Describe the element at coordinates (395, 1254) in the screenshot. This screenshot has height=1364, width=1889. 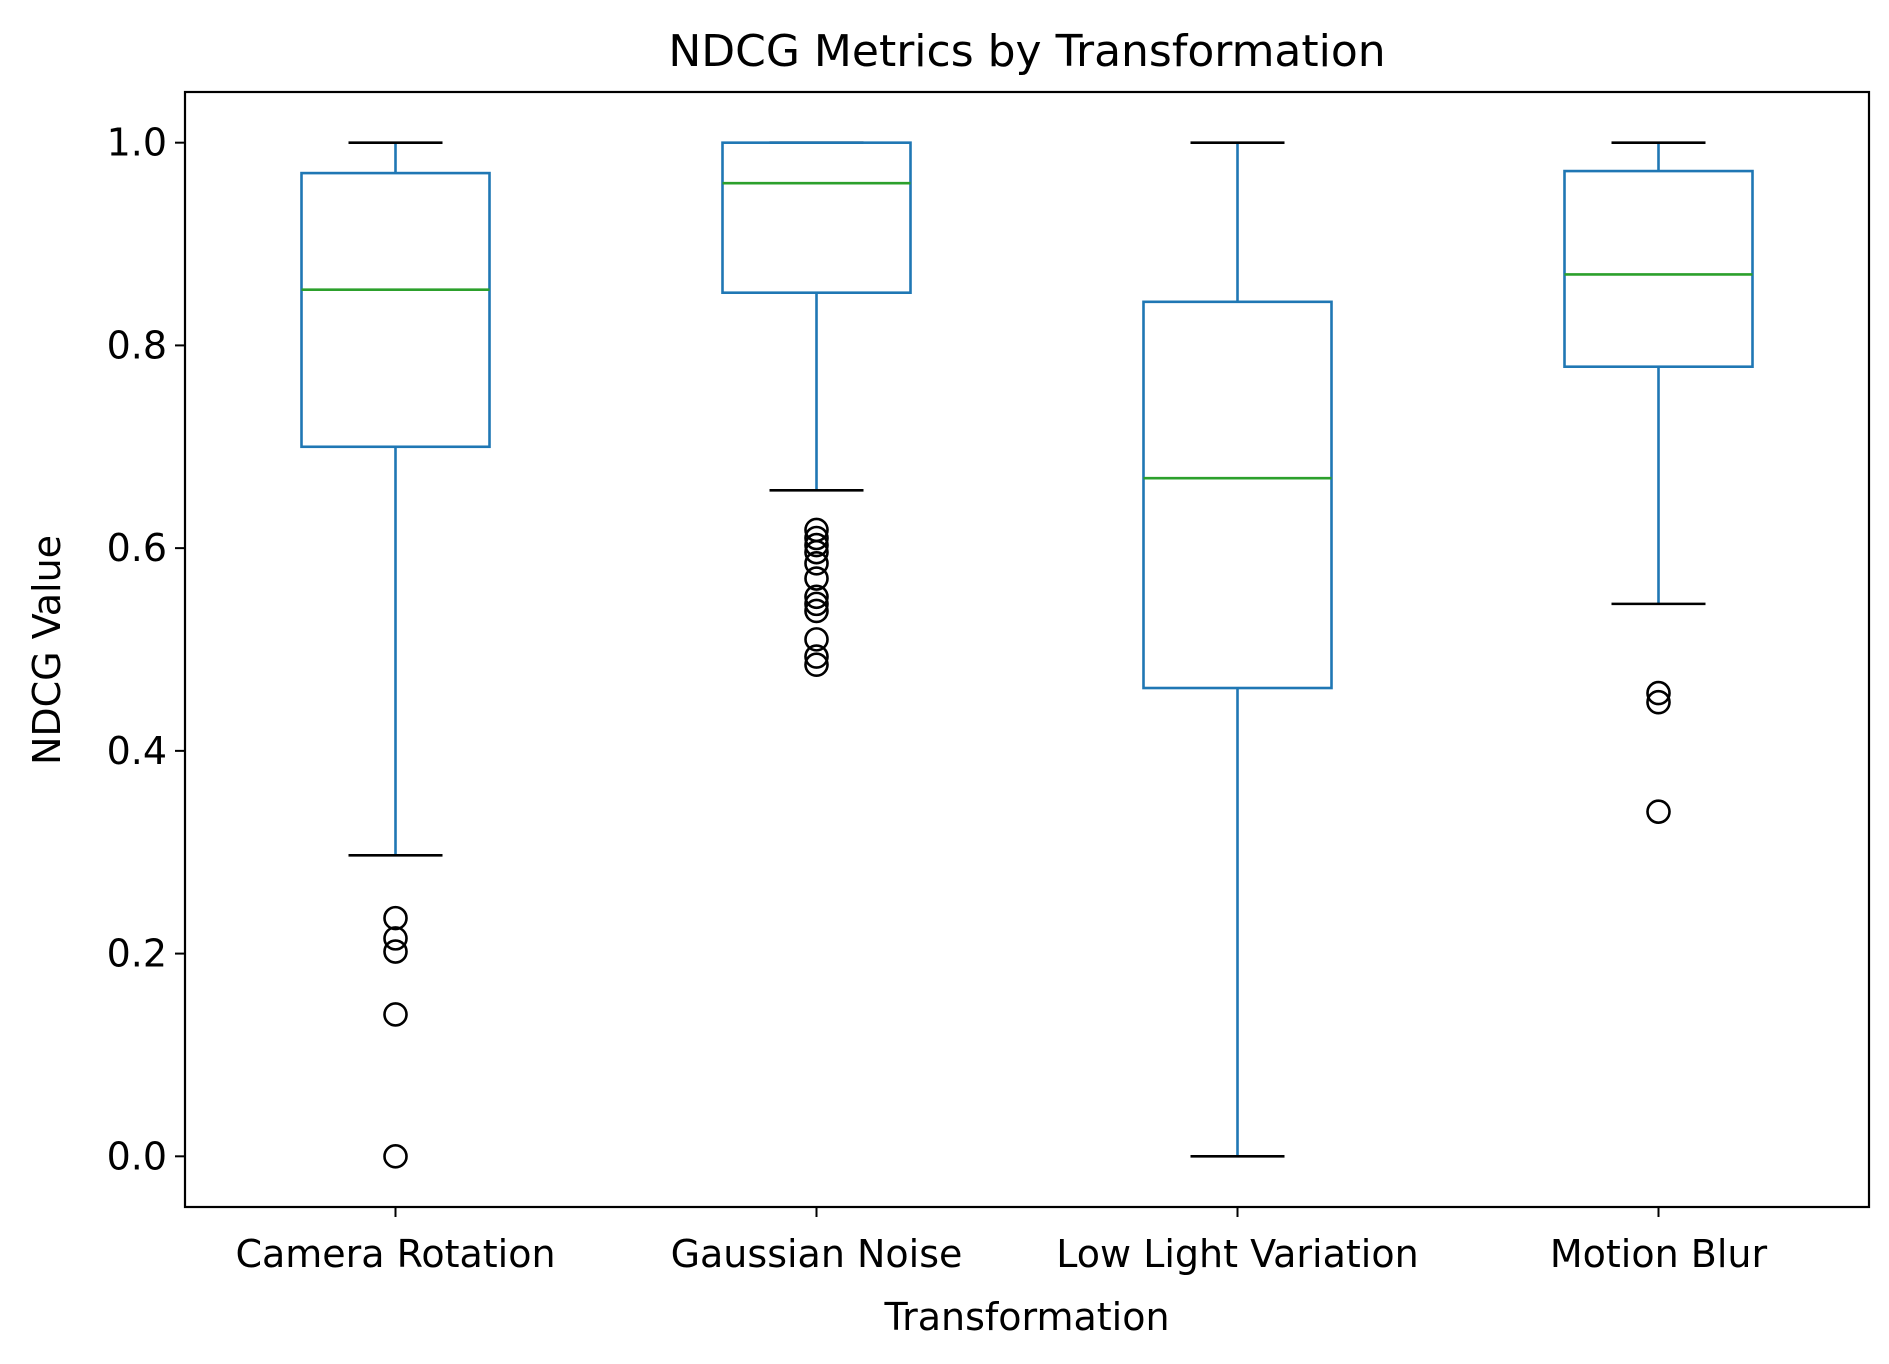
I see `x-tick-label: Camera Rotation` at that location.